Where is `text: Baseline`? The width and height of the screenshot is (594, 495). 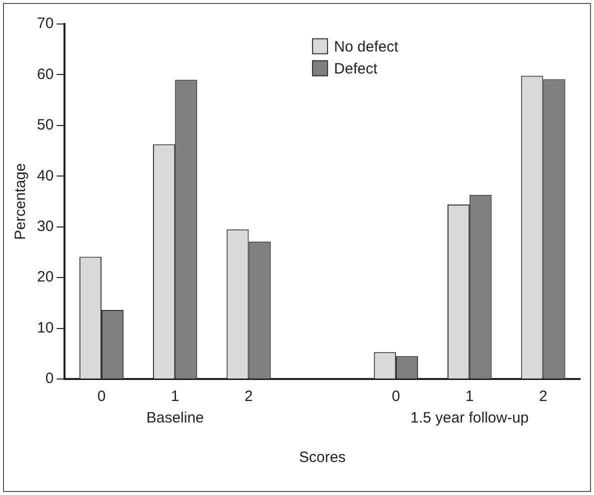 text: Baseline is located at coordinates (175, 418).